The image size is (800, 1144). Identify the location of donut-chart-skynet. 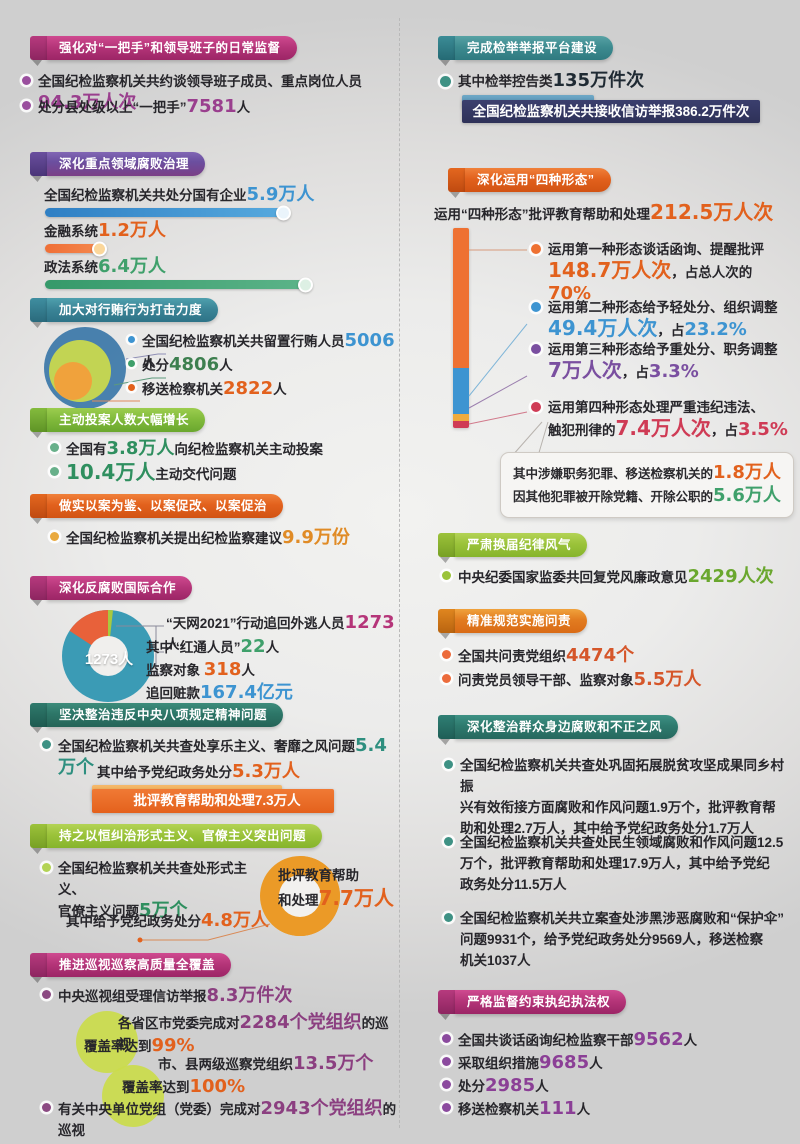
(113, 656).